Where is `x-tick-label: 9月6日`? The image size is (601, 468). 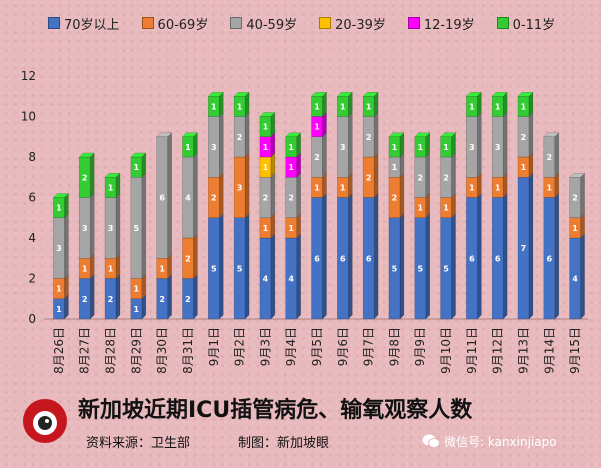 x-tick-label: 9月6日 is located at coordinates (343, 346).